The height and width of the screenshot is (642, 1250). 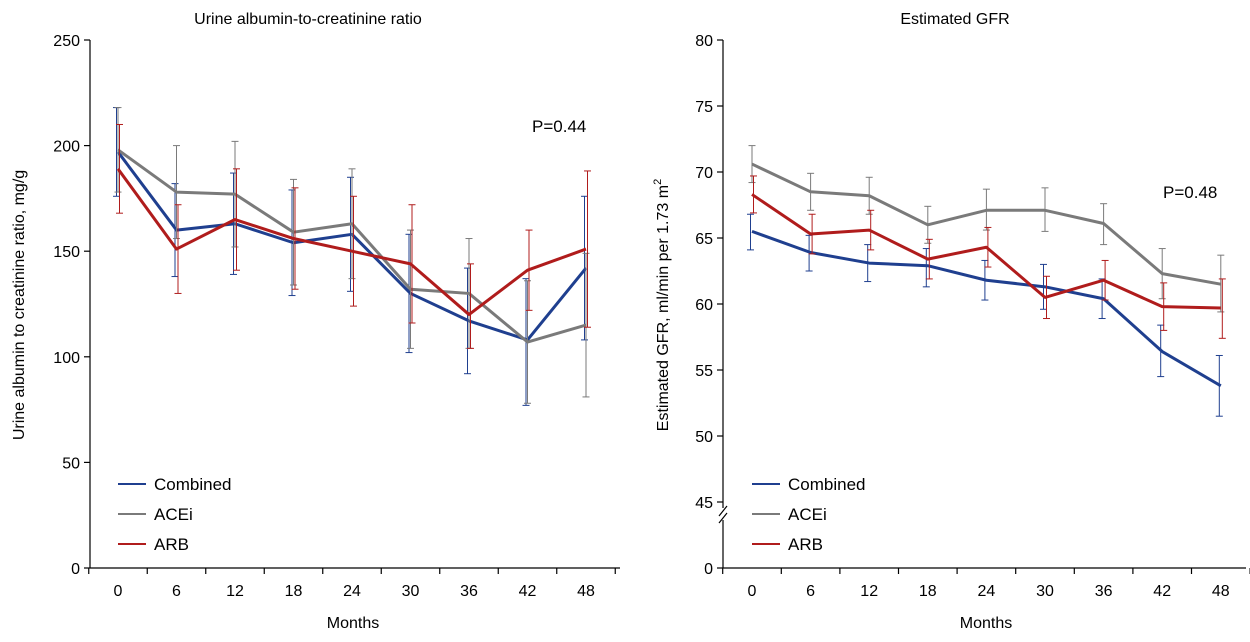 What do you see at coordinates (663, 308) in the screenshot?
I see `y-axis-label-text: Estimated GFR, ml/min per 1.73 m` at bounding box center [663, 308].